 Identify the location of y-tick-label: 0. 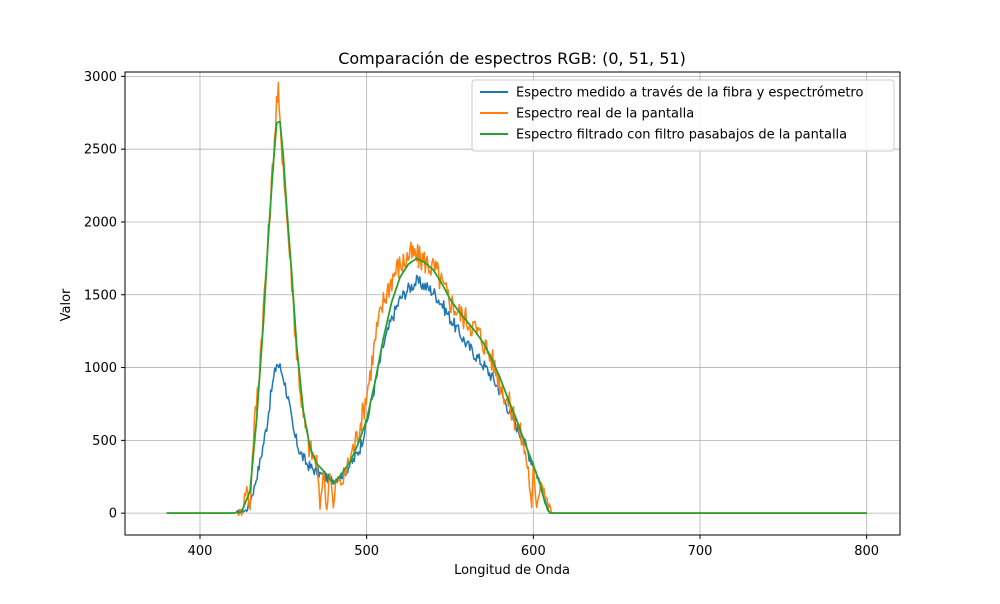
(113, 514).